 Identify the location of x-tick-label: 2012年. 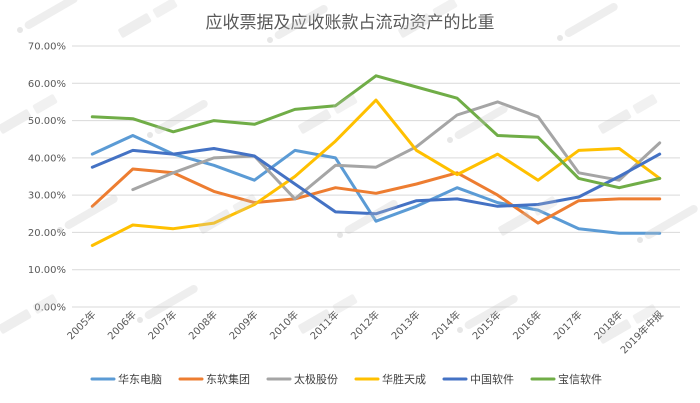
(365, 325).